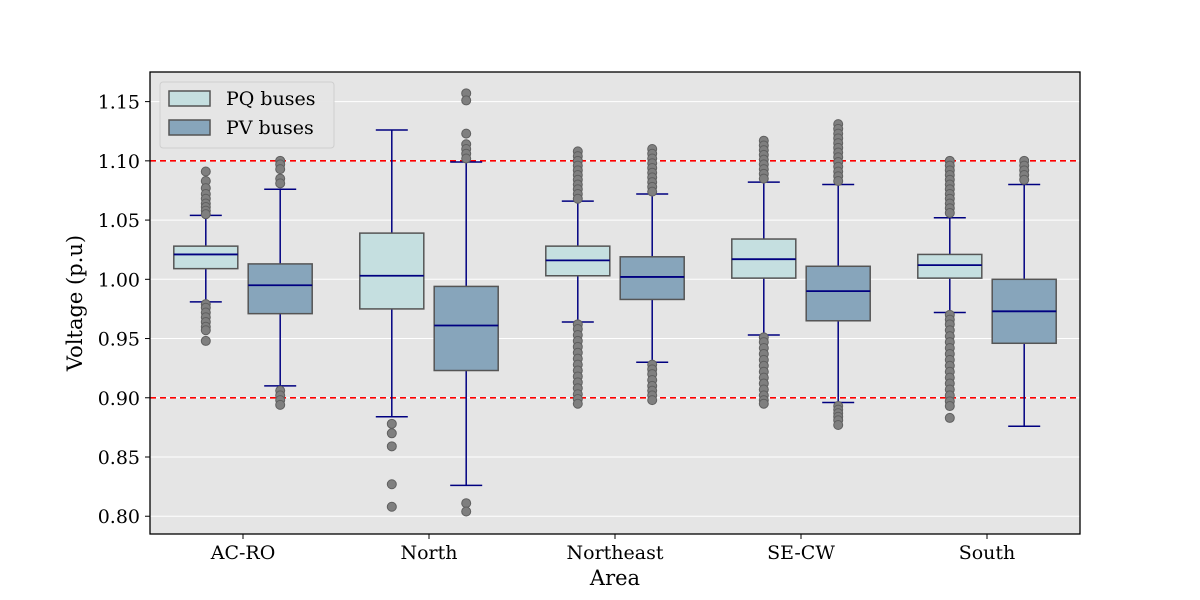 The width and height of the screenshot is (1200, 600). I want to click on x-tick-label: Northeast, so click(615, 553).